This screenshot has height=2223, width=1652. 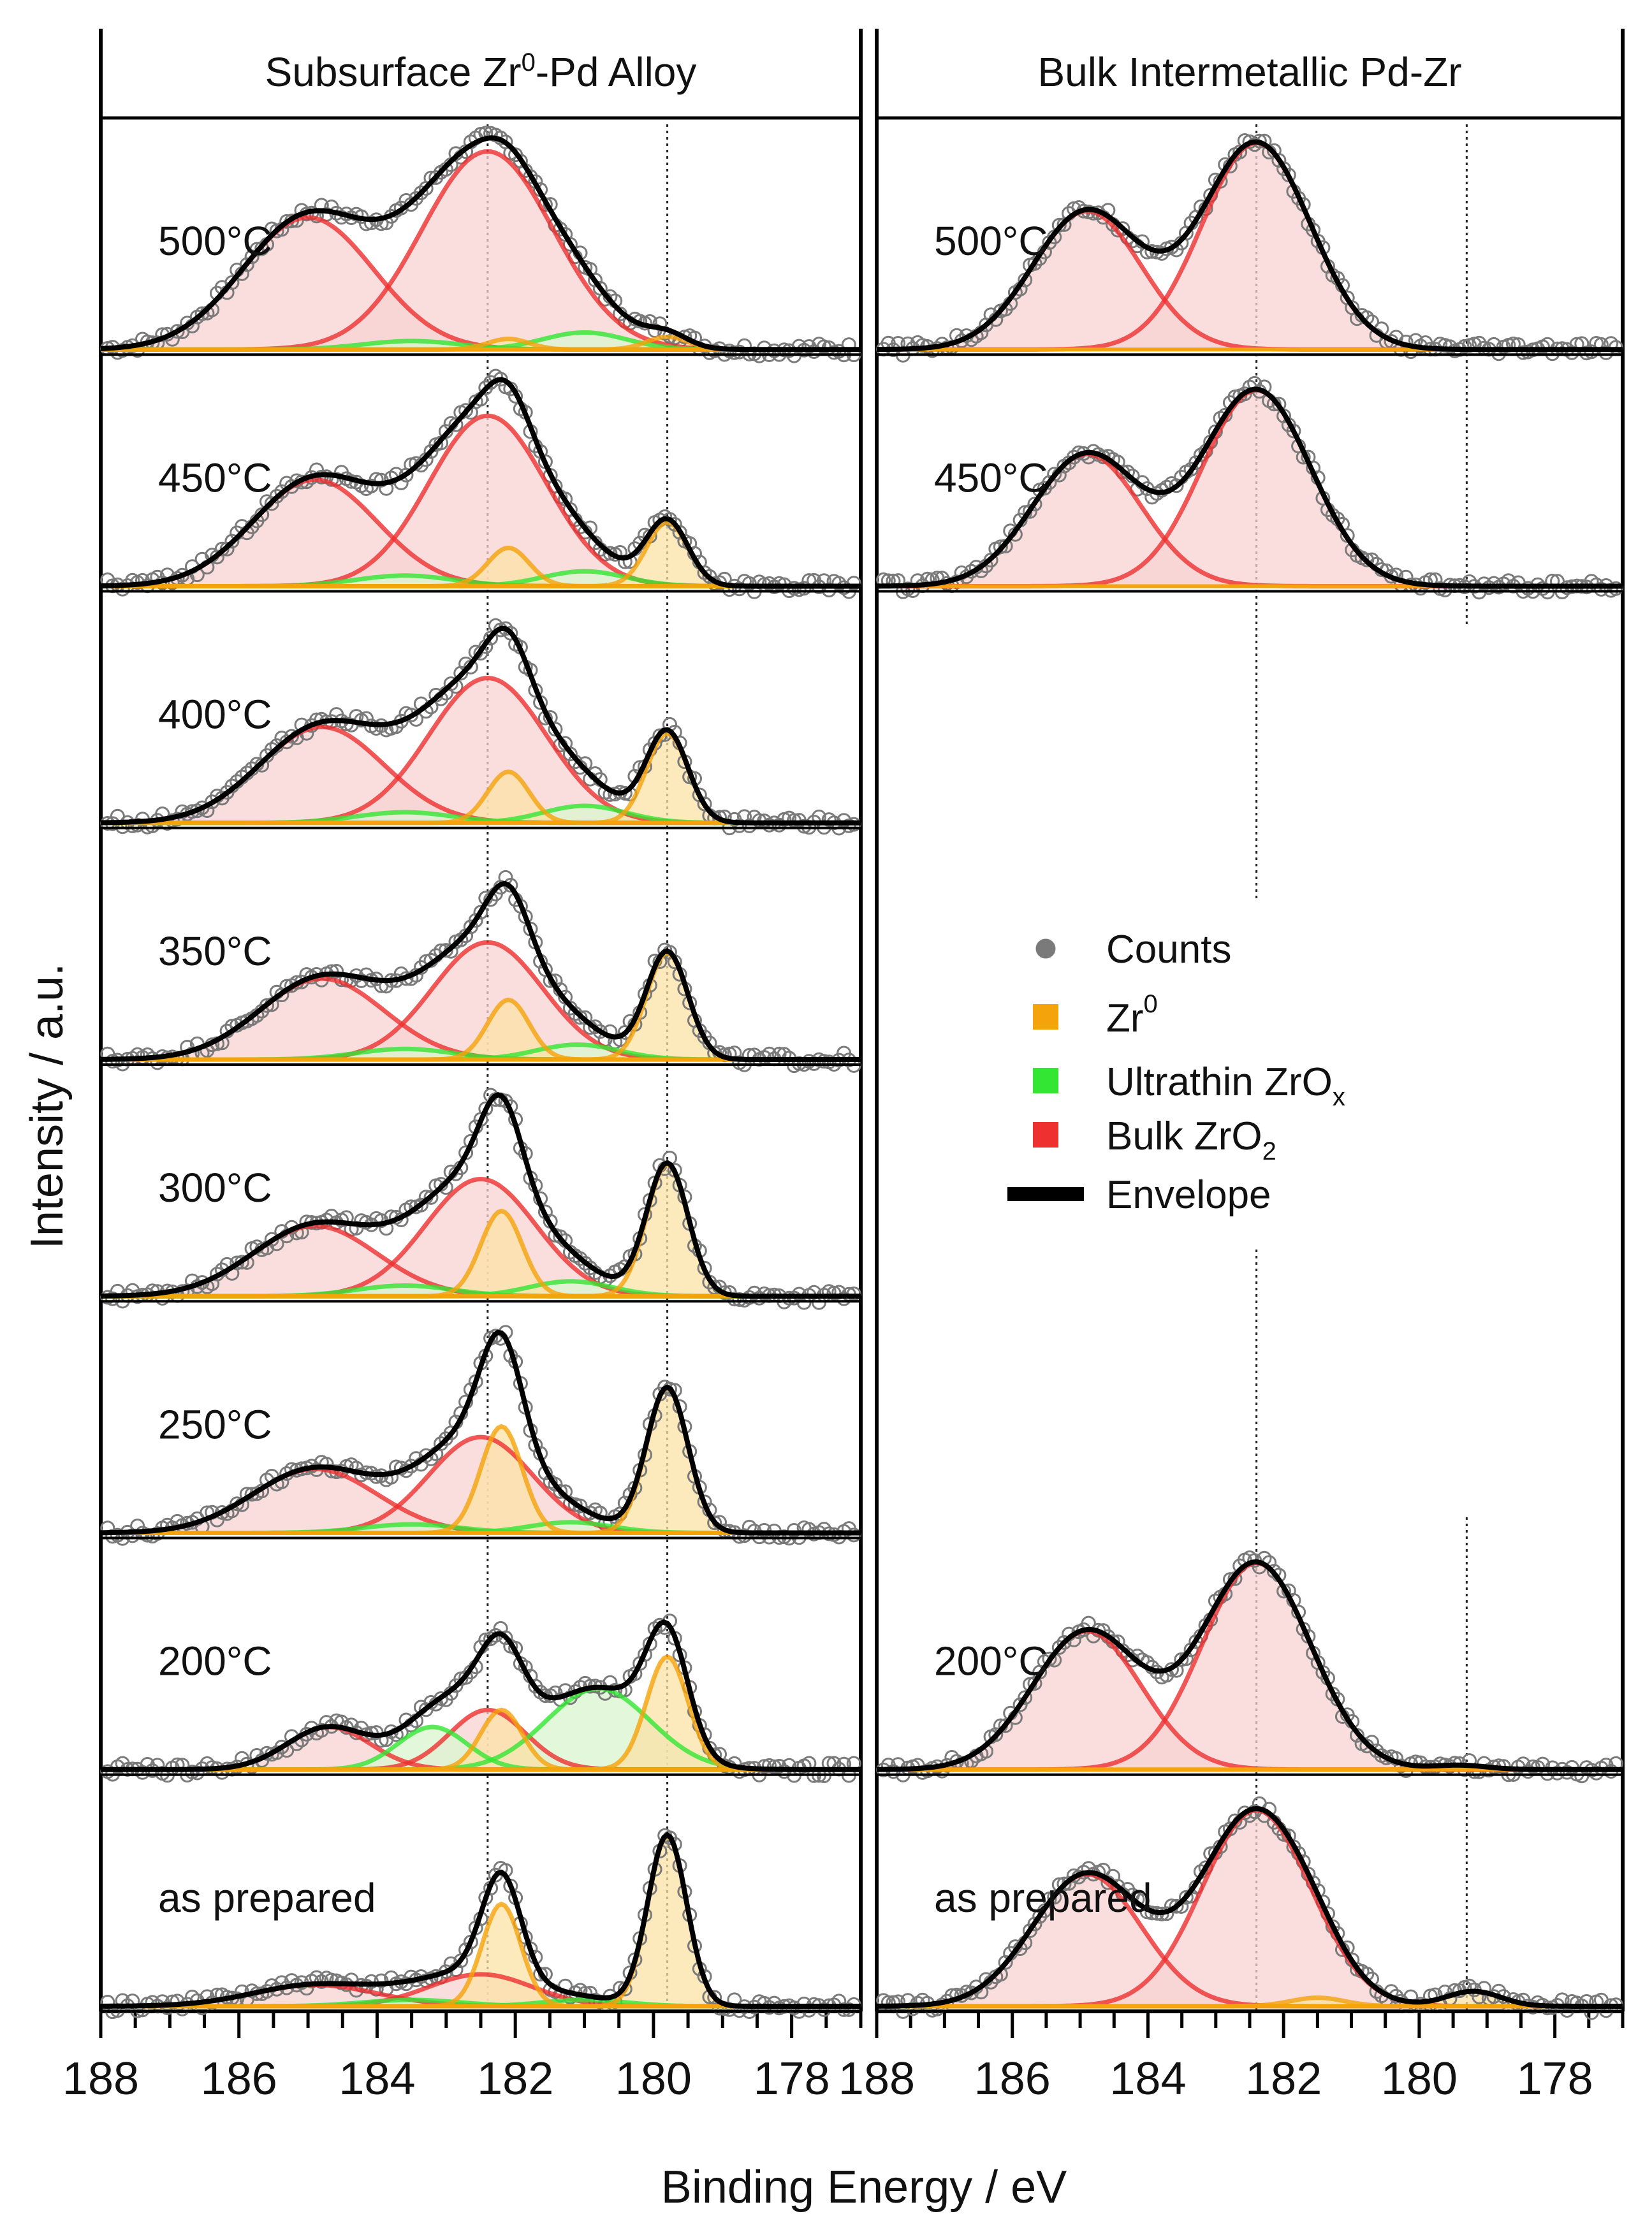 What do you see at coordinates (101, 2078) in the screenshot?
I see `x-tick-label: 188` at bounding box center [101, 2078].